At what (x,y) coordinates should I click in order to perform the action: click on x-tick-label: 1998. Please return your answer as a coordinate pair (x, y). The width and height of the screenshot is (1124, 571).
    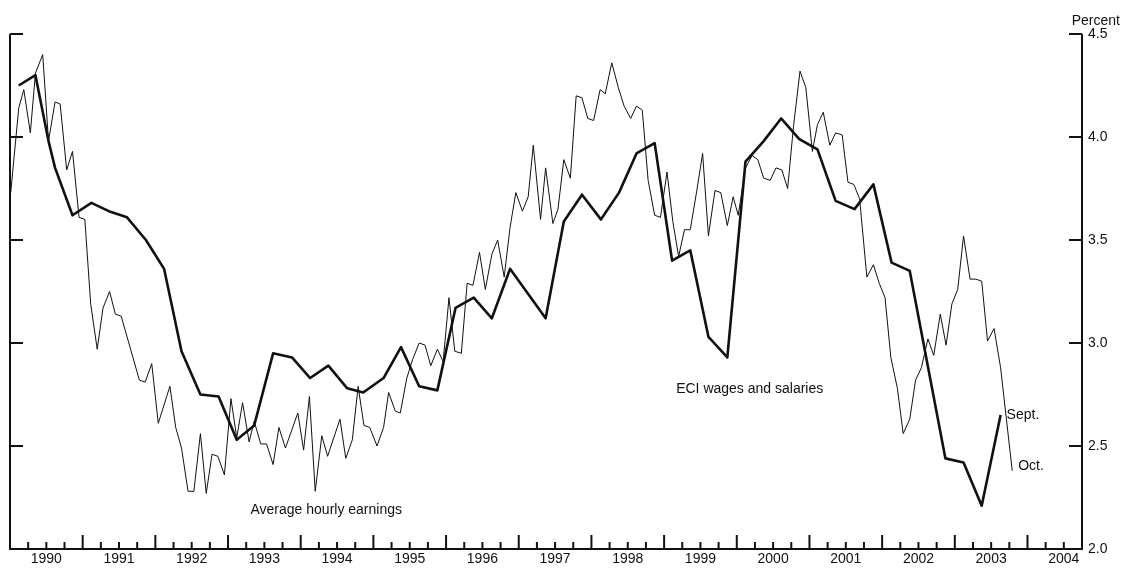
    Looking at the image, I should click on (628, 558).